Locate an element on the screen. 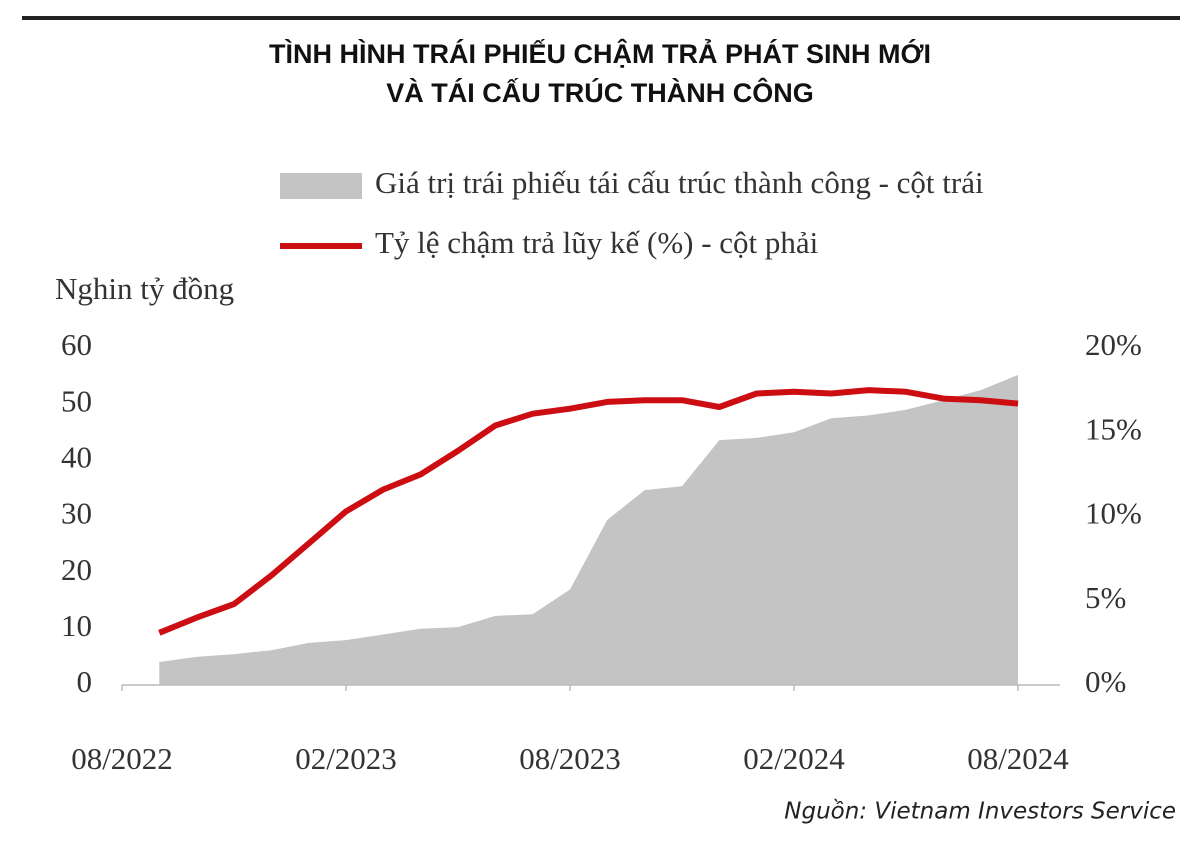  legend-swatch is located at coordinates (321, 186).